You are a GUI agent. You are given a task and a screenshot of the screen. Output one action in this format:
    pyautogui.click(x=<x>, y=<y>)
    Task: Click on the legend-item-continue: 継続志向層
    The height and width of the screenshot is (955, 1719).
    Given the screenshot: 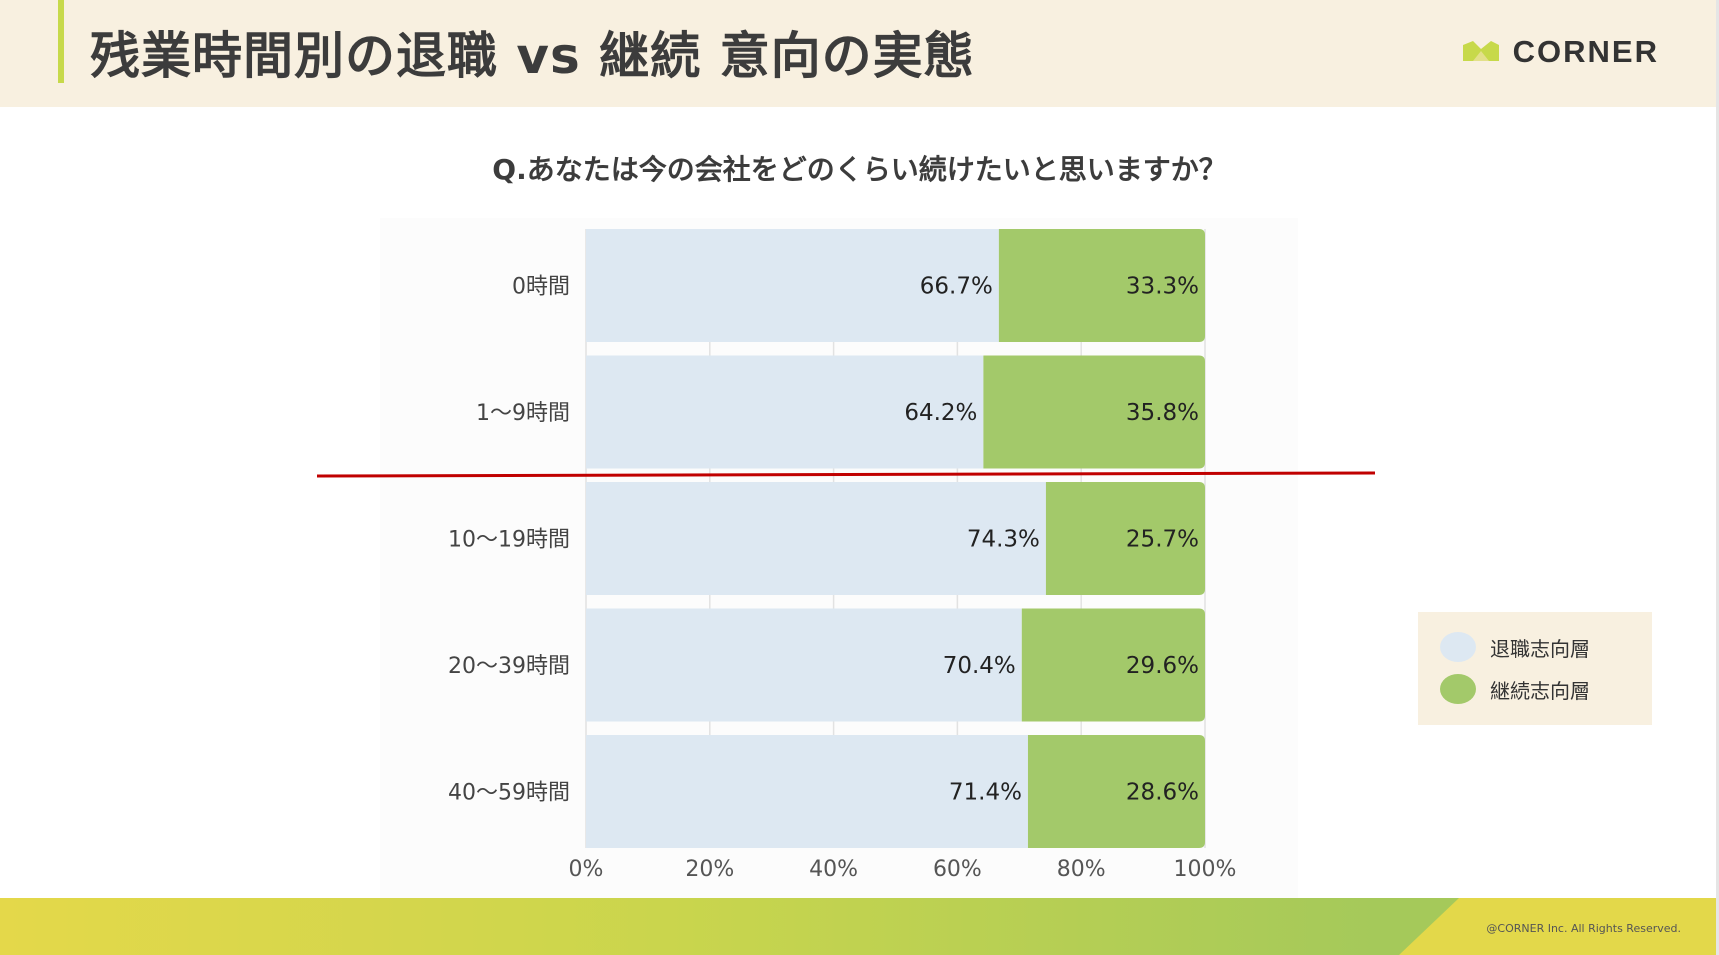 What is the action you would take?
    pyautogui.click(x=1515, y=689)
    